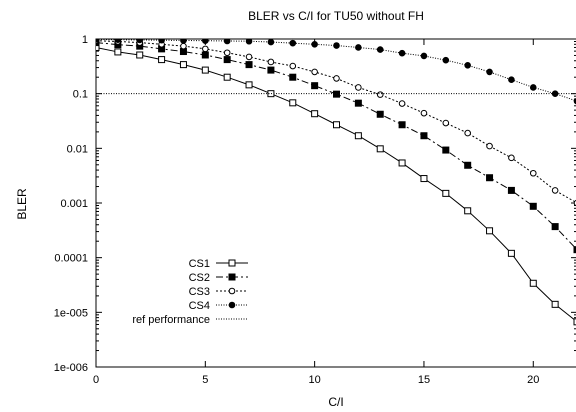  I want to click on legend: CS1 CS2 CS3 CS4 ref performance, so click(190, 292).